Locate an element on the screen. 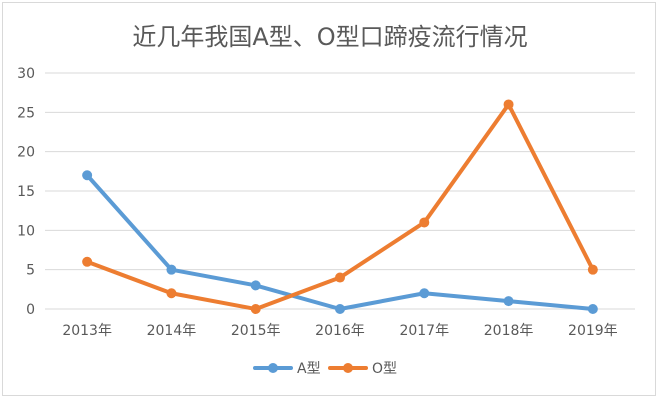 The width and height of the screenshot is (660, 400). x-tick-label: 2015年 is located at coordinates (256, 331).